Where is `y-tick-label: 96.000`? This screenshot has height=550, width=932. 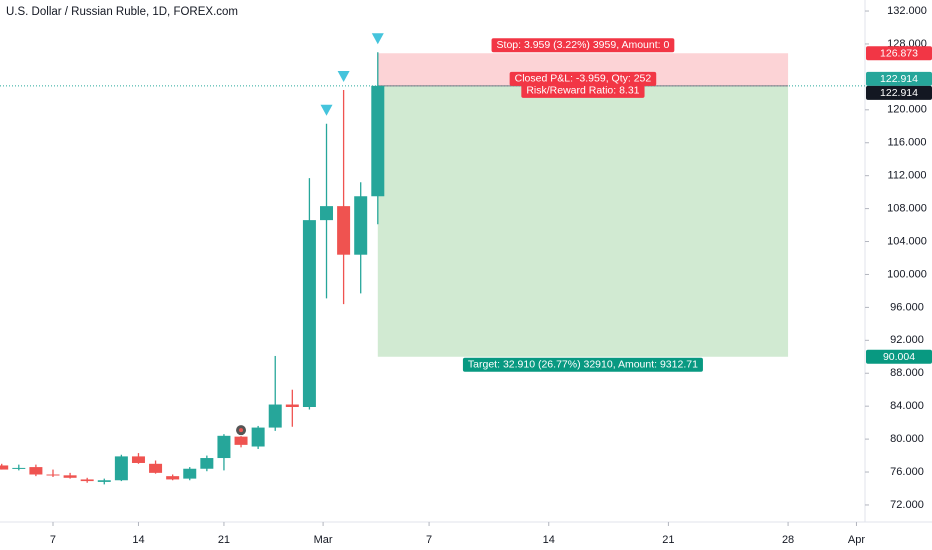 y-tick-label: 96.000 is located at coordinates (907, 307).